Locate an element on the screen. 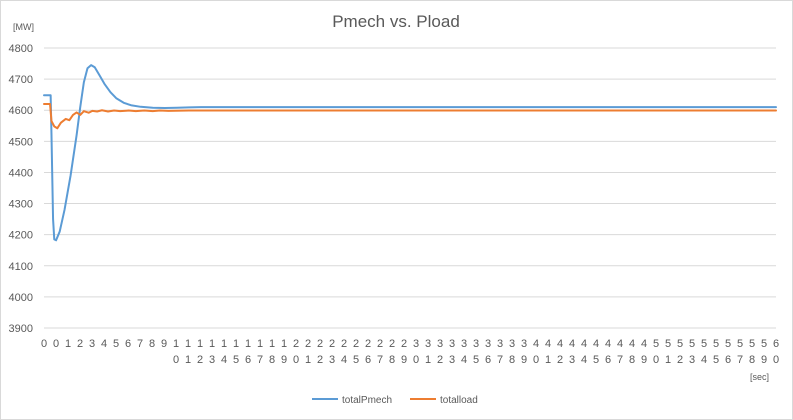 This screenshot has width=793, height=420. y-tick-label: 4000 is located at coordinates (21, 298).